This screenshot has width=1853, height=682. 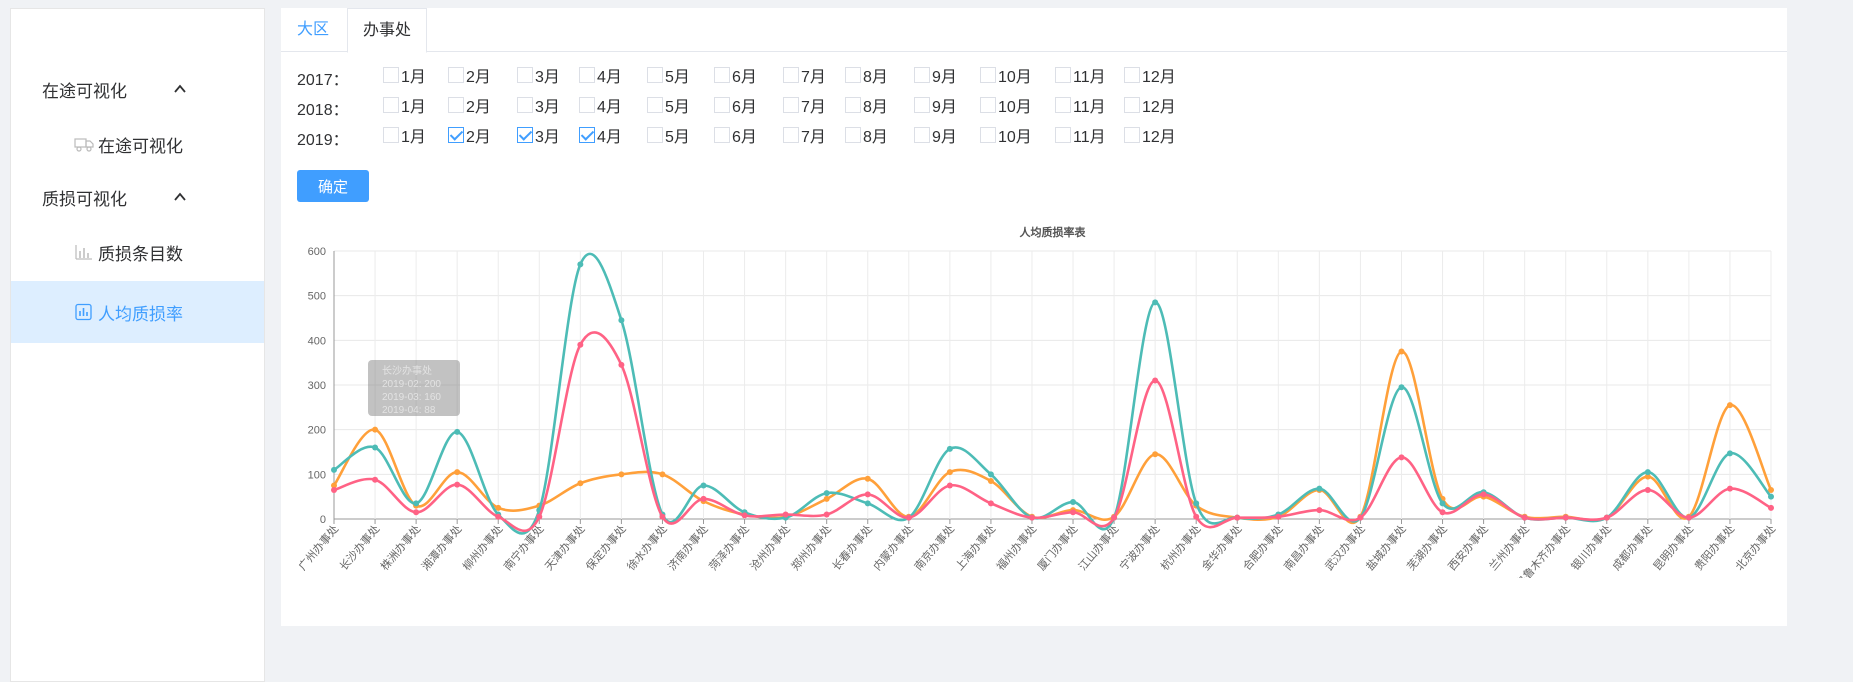 I want to click on confirm-button: 确定, so click(x=333, y=186).